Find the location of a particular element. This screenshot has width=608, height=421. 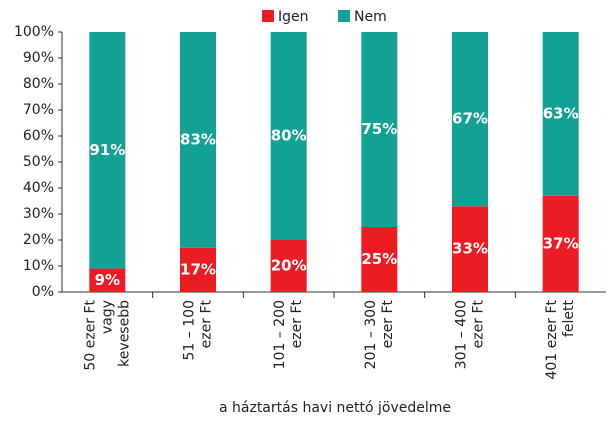

data-label: 37% is located at coordinates (561, 243).